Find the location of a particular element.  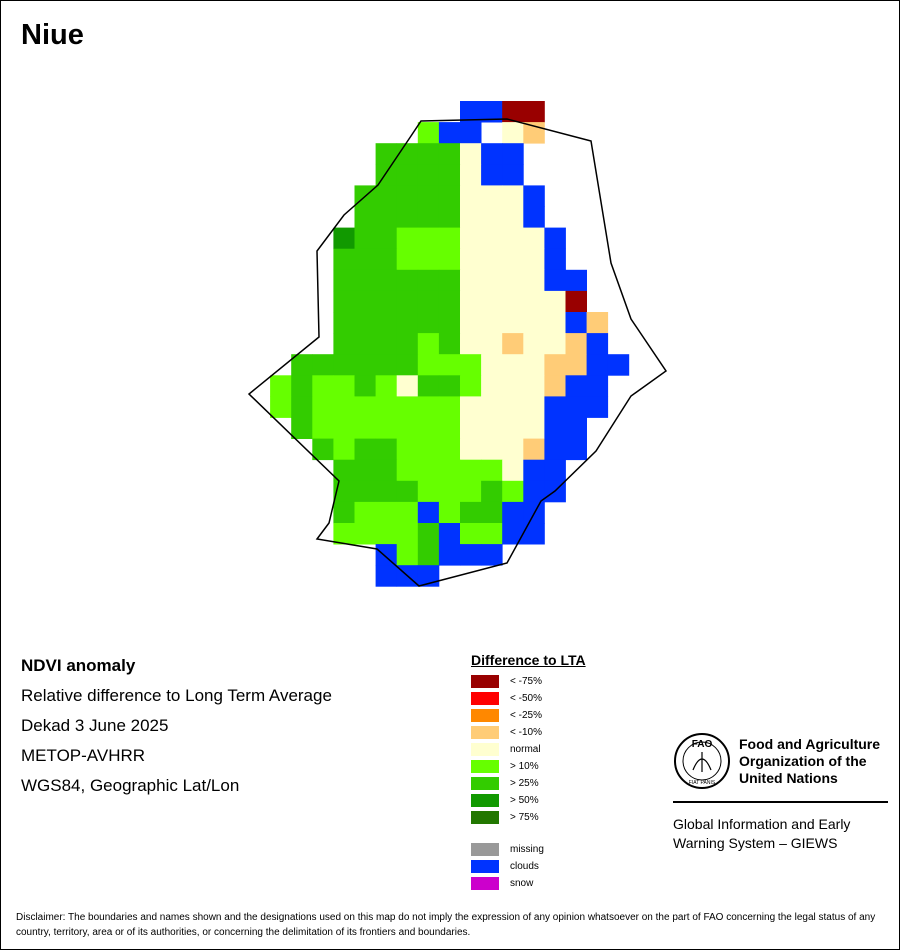

legend-row: clouds is located at coordinates (528, 866).